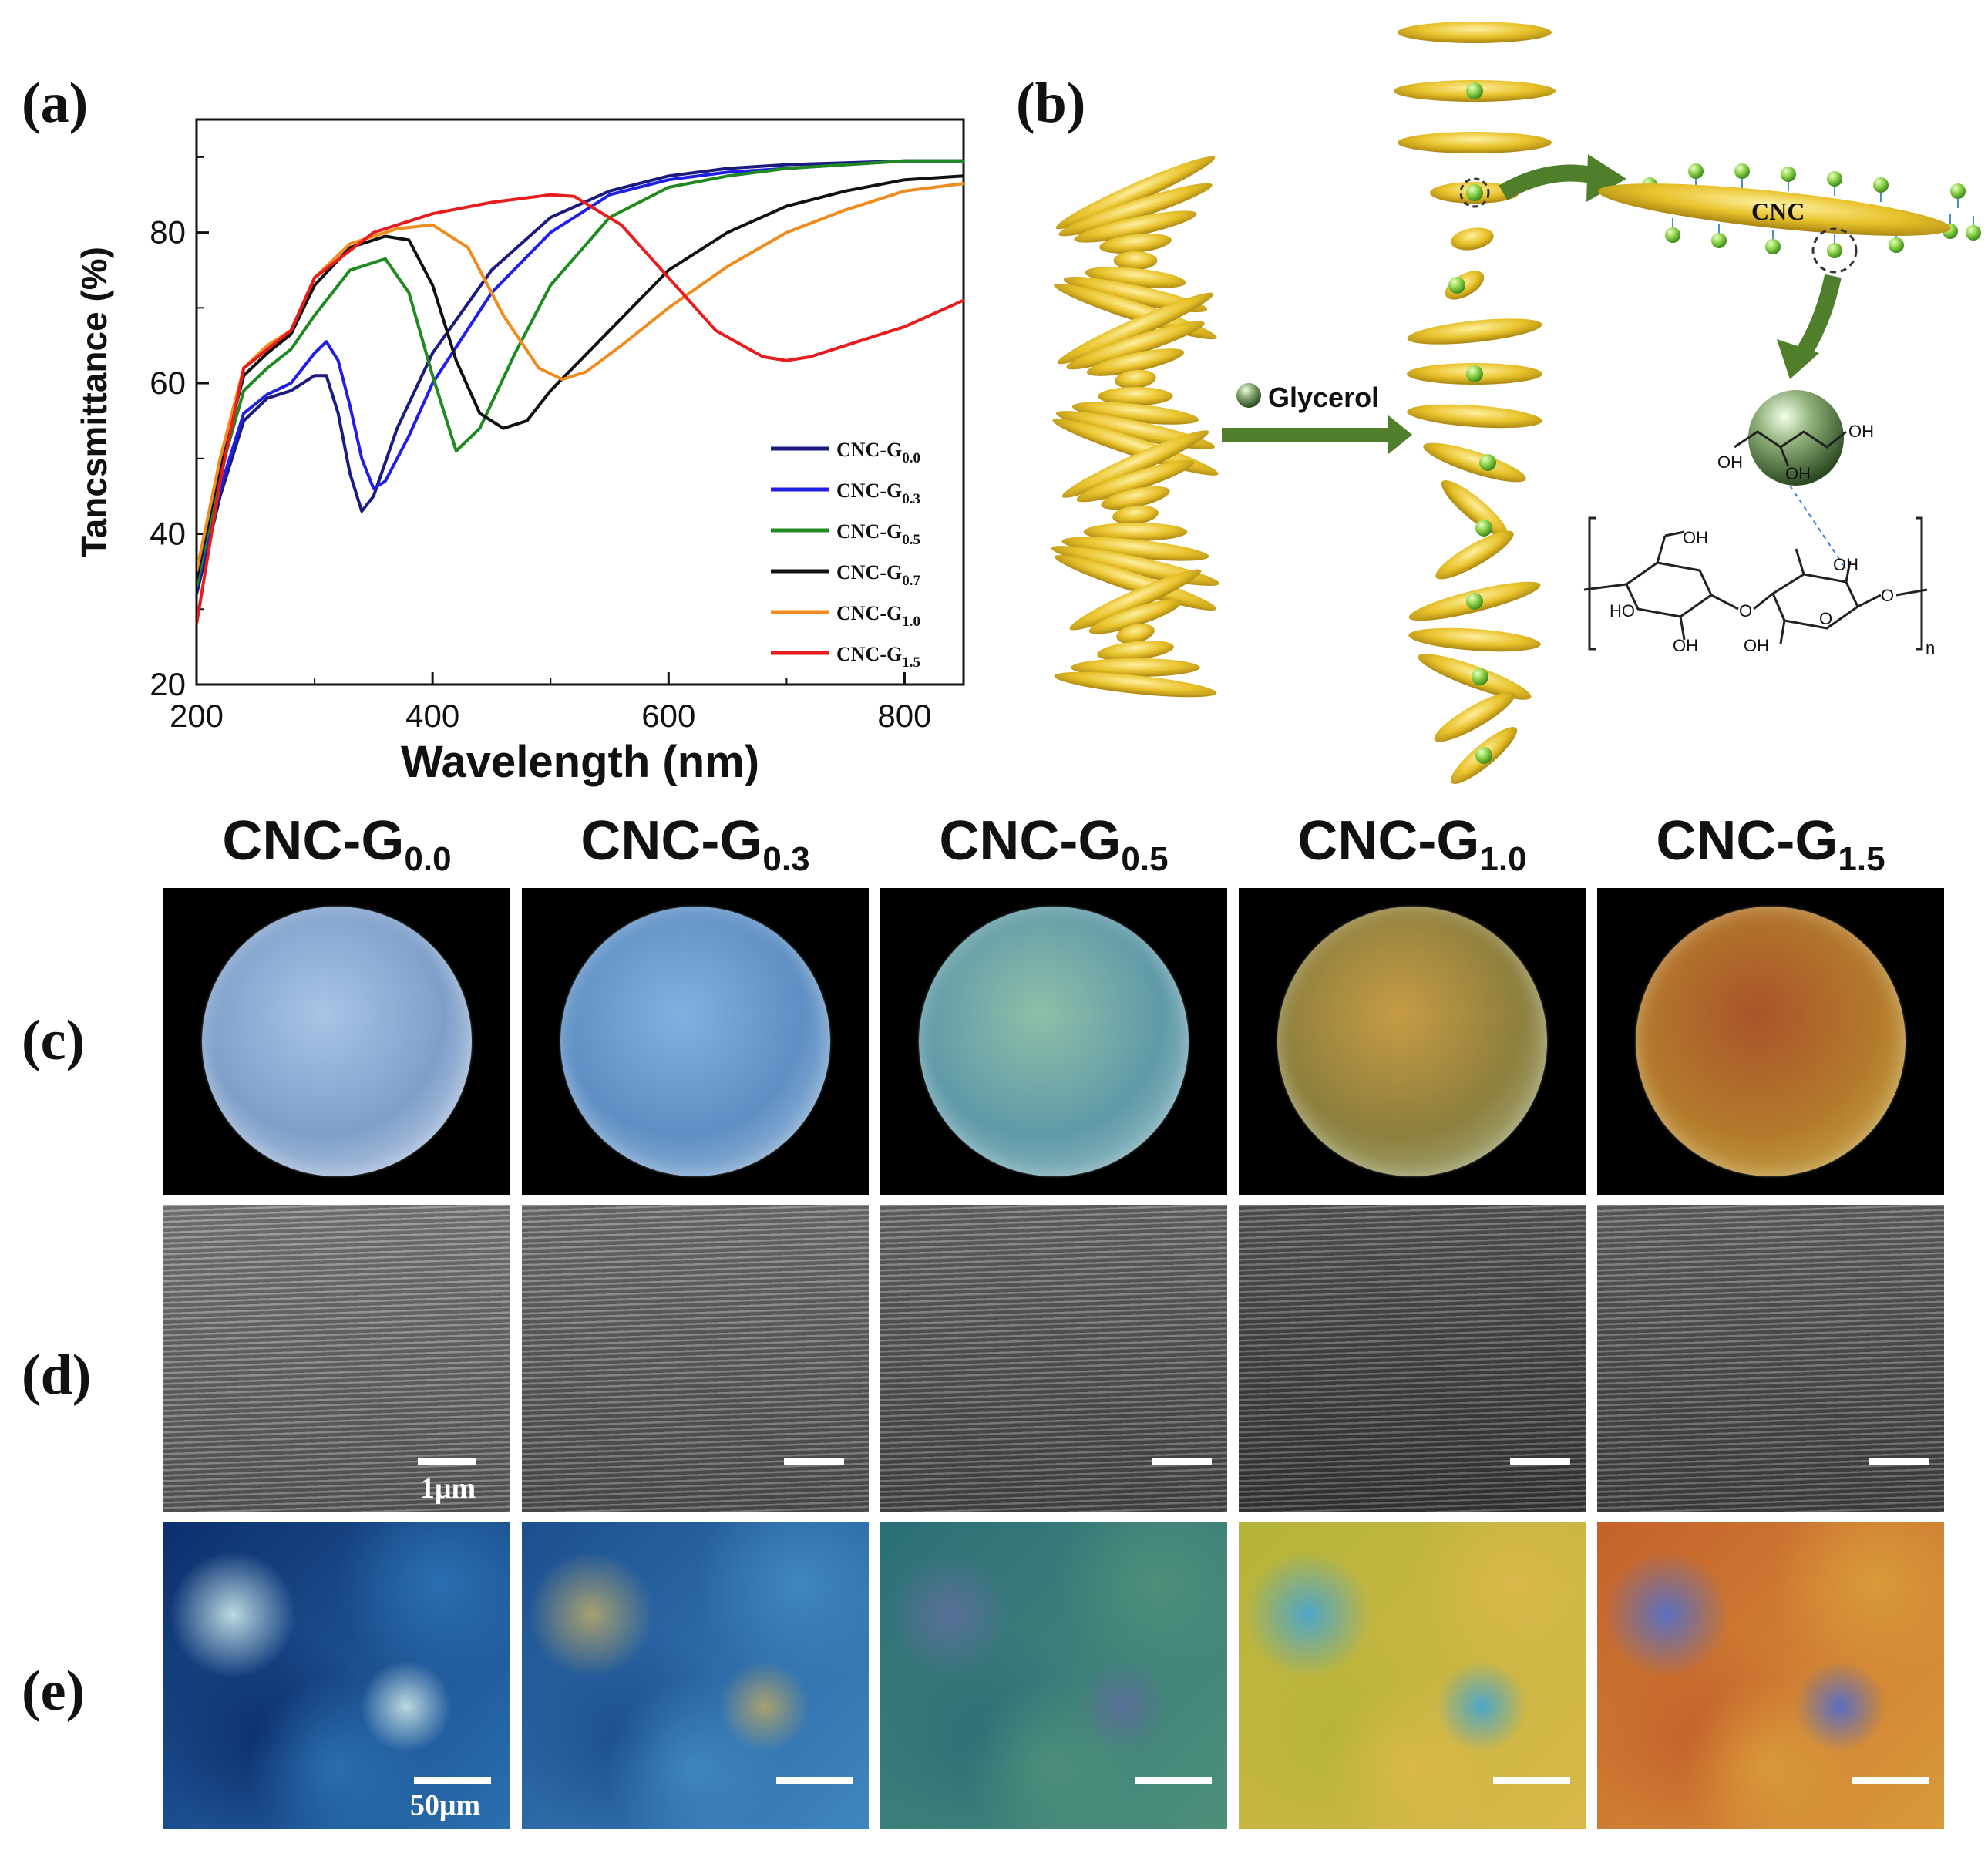 This screenshot has height=1850, width=1988. What do you see at coordinates (1771, 1359) in the screenshot?
I see `sem-image-g15` at bounding box center [1771, 1359].